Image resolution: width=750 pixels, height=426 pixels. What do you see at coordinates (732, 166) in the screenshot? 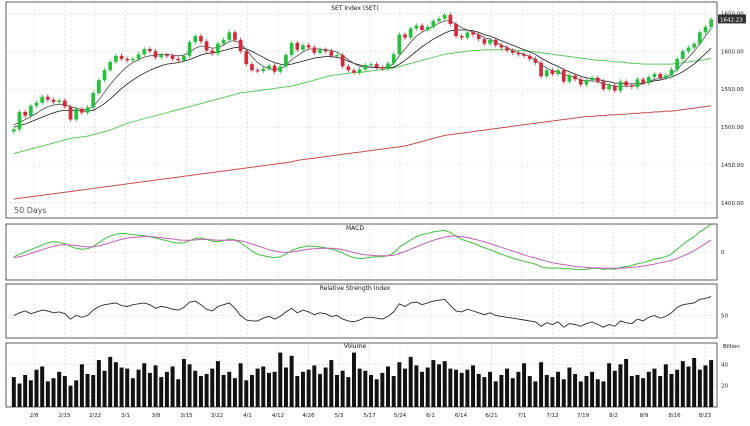
I see `y-tick-label: 1450.00` at bounding box center [732, 166].